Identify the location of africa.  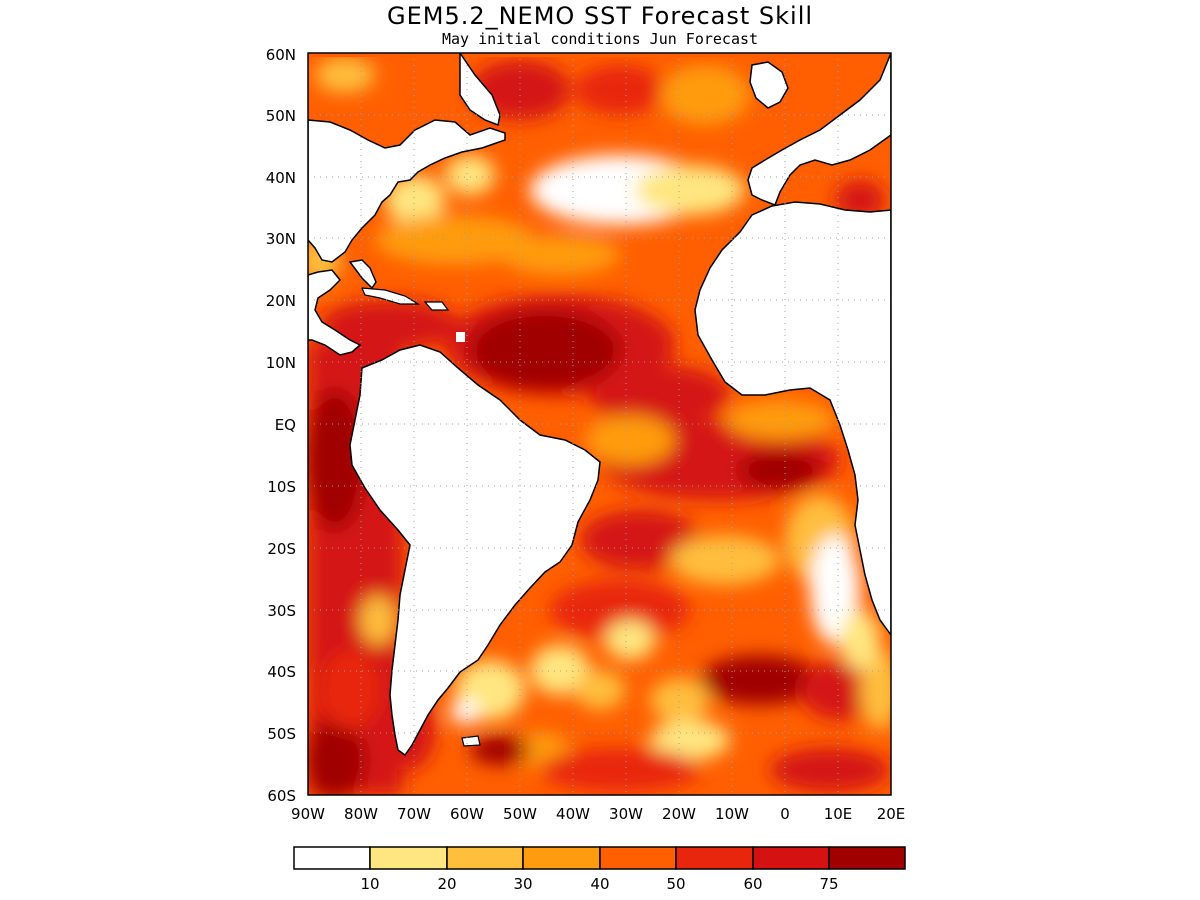
(792, 419).